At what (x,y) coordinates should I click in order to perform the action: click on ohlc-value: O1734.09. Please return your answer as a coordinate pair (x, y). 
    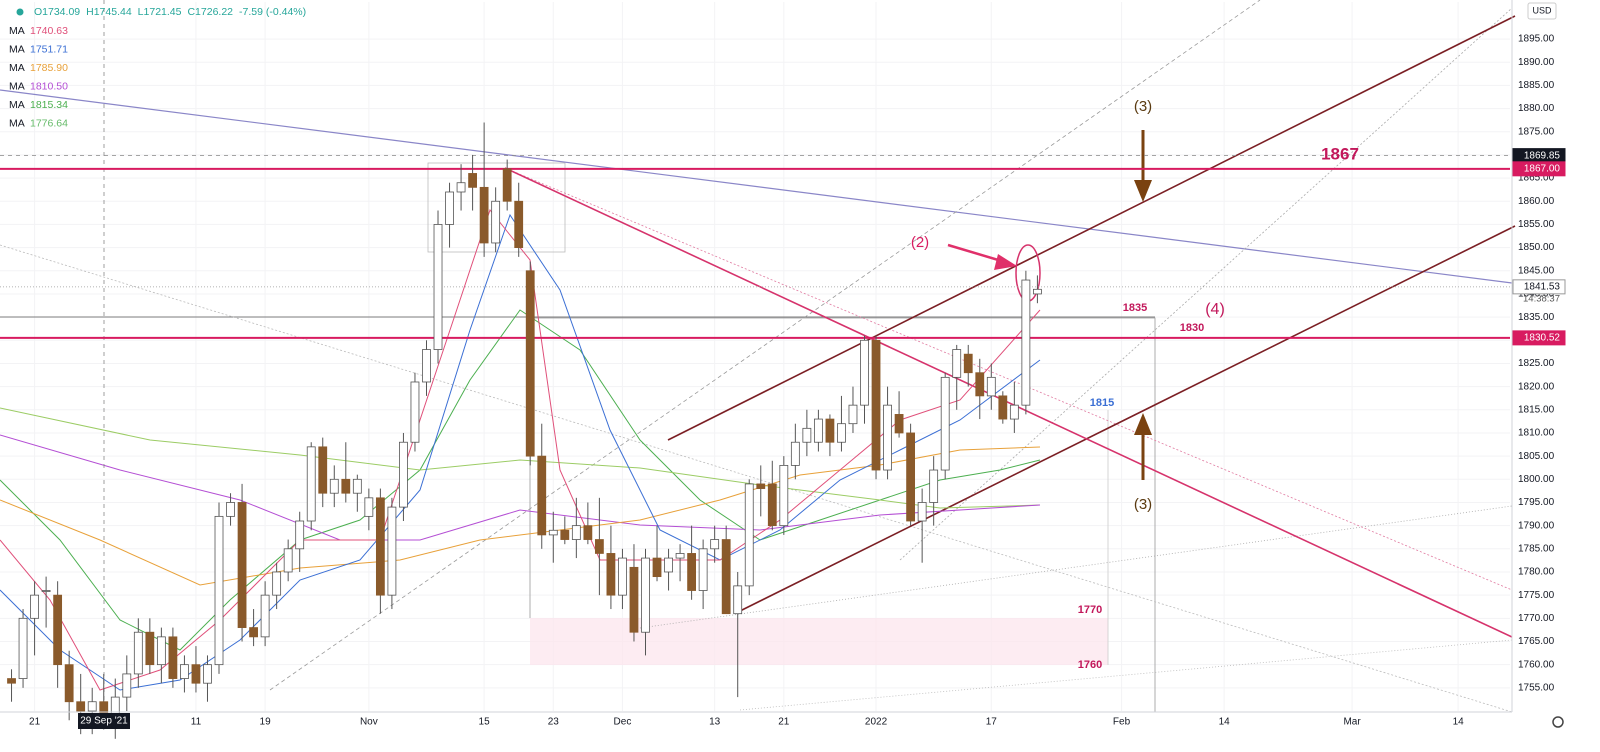
    Looking at the image, I should click on (57, 12).